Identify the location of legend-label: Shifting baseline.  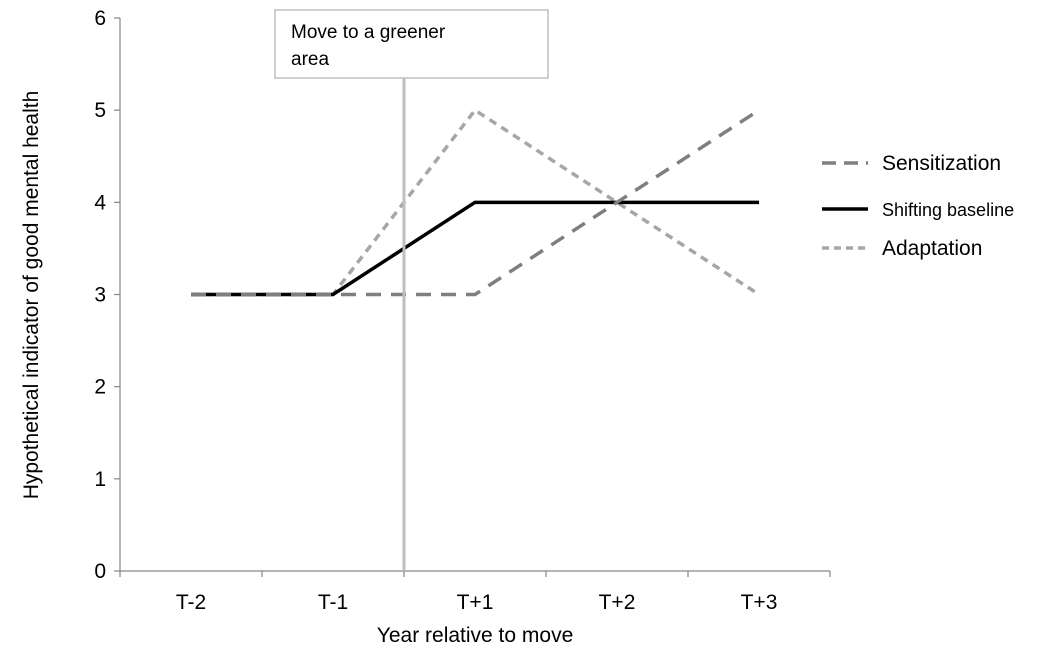
(948, 210).